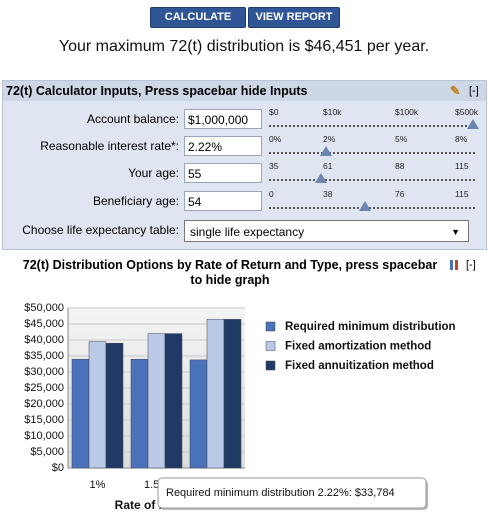 The image size is (488, 520). What do you see at coordinates (223, 173) in the screenshot?
I see `field-input: 55` at bounding box center [223, 173].